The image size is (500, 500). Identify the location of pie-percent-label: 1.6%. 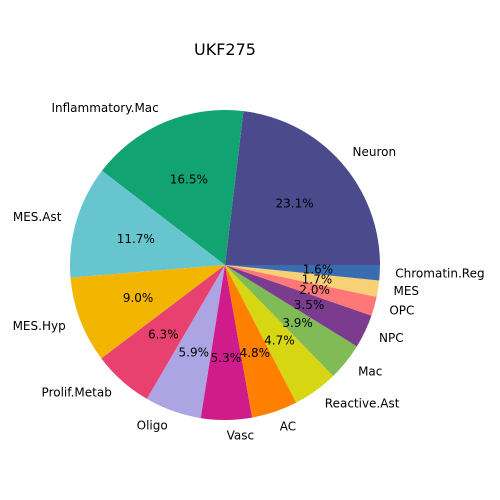
(318, 270).